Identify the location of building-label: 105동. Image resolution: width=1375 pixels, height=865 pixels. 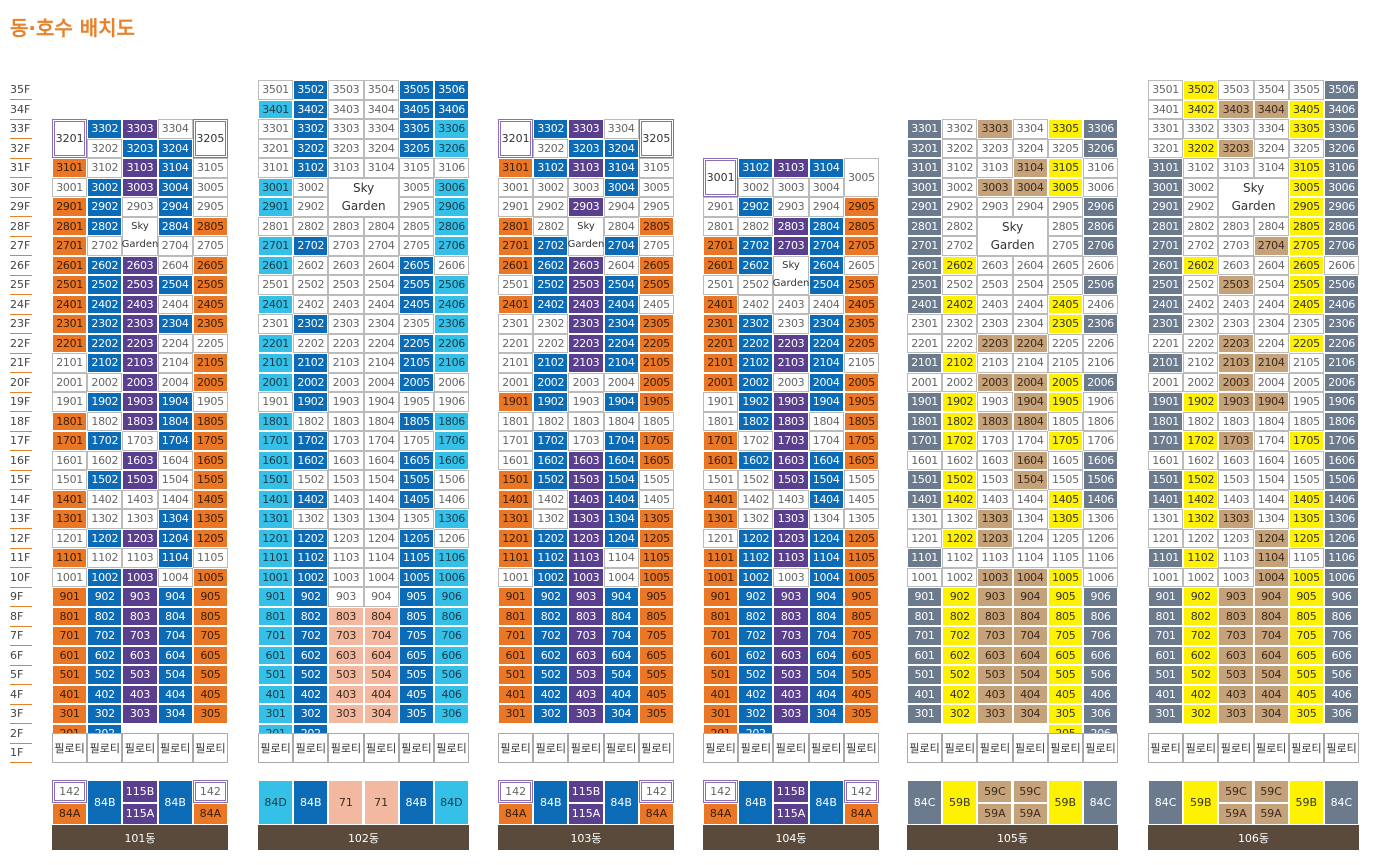
(1012, 837).